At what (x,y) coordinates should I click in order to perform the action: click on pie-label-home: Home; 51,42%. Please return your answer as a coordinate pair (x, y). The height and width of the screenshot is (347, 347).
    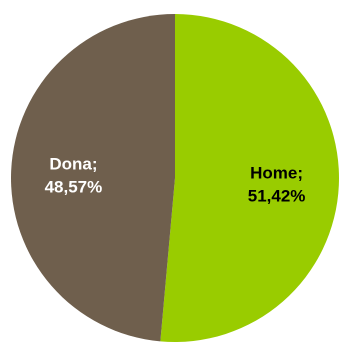
    Looking at the image, I should click on (277, 185).